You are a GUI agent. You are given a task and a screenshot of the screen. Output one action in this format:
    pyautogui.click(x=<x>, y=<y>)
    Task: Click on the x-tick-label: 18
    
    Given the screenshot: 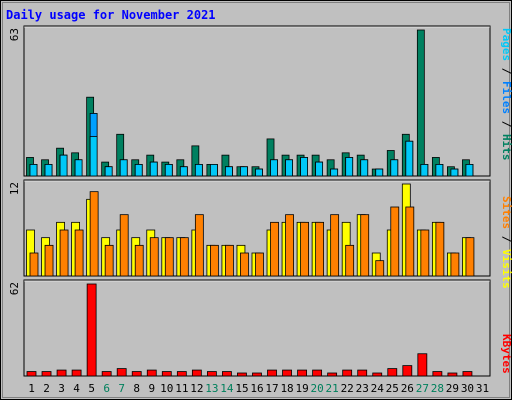 What is the action you would take?
    pyautogui.click(x=286, y=388)
    